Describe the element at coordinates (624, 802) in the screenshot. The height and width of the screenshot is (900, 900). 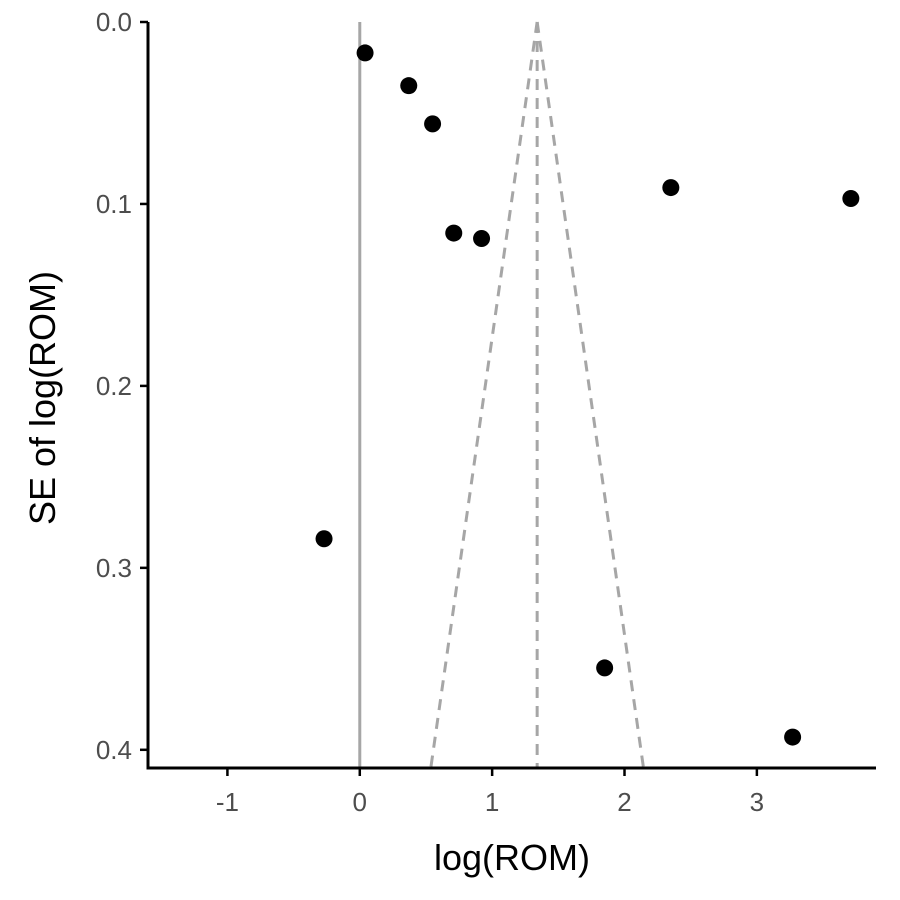
I see `x-tick-label: 2` at that location.